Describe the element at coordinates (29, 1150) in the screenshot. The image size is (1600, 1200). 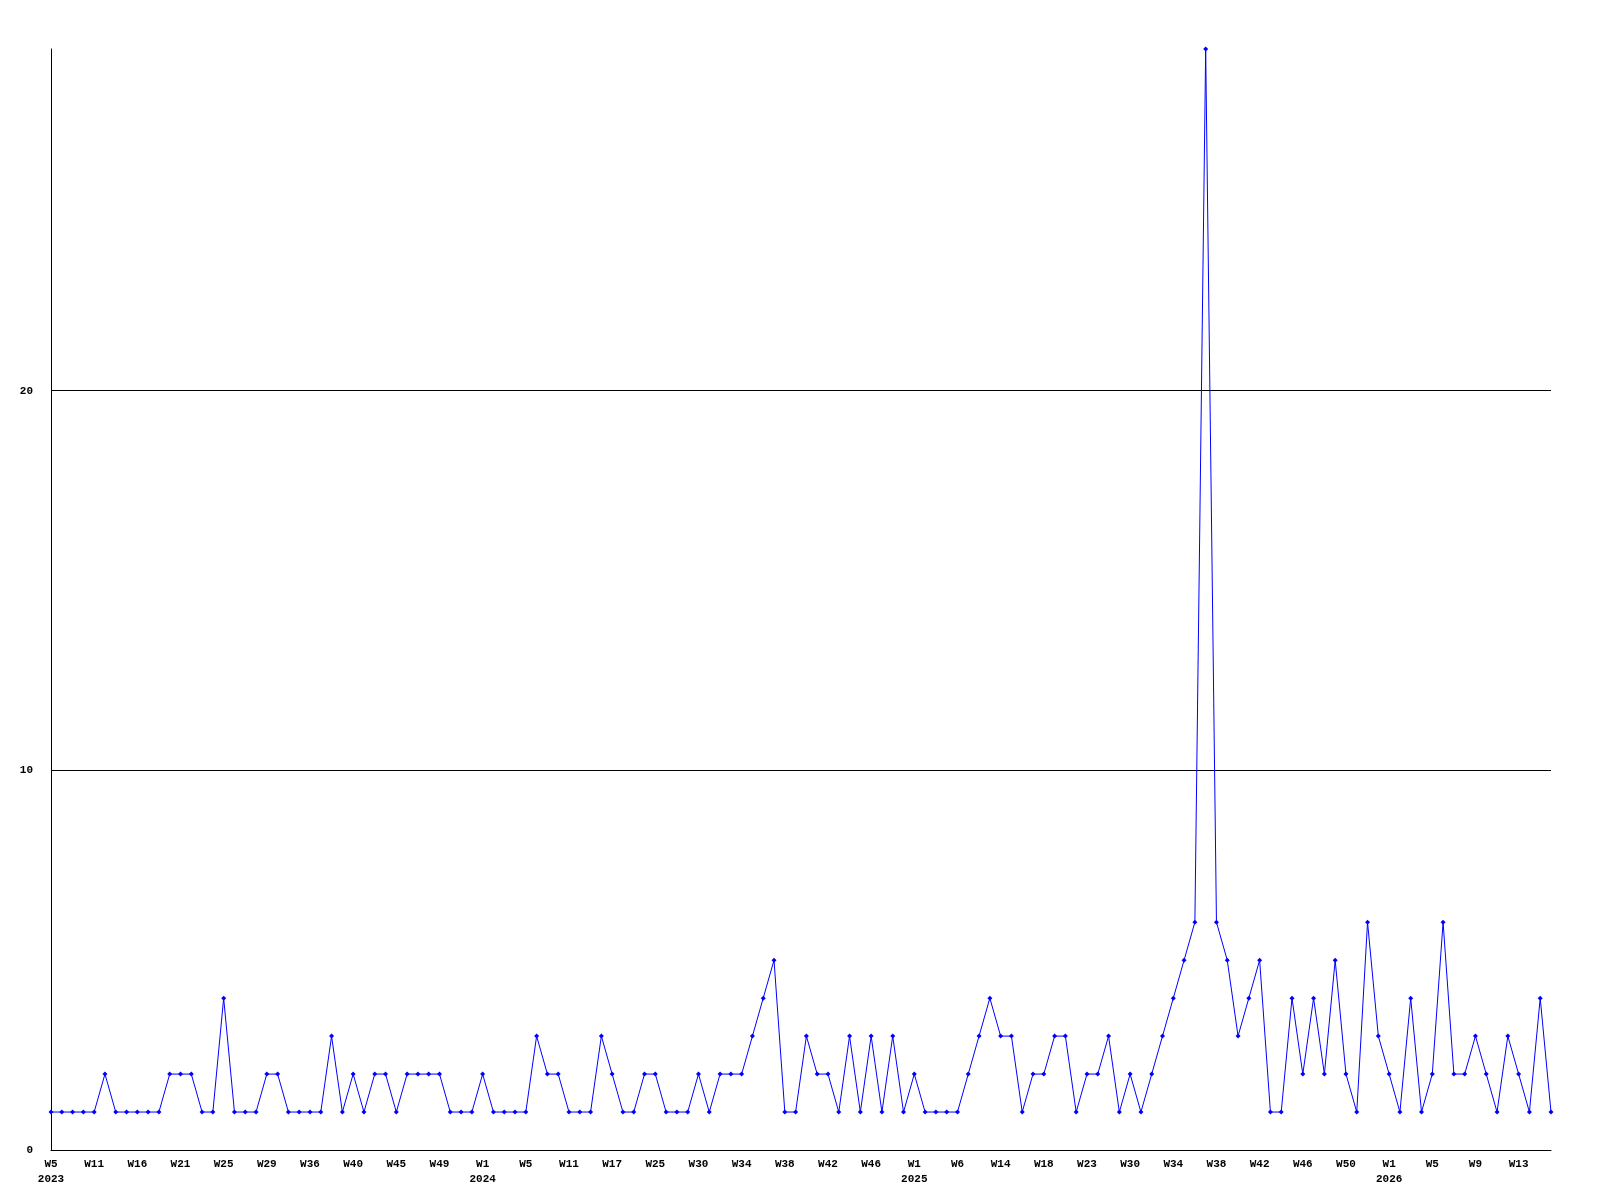
I see `y-tick-label: 0` at that location.